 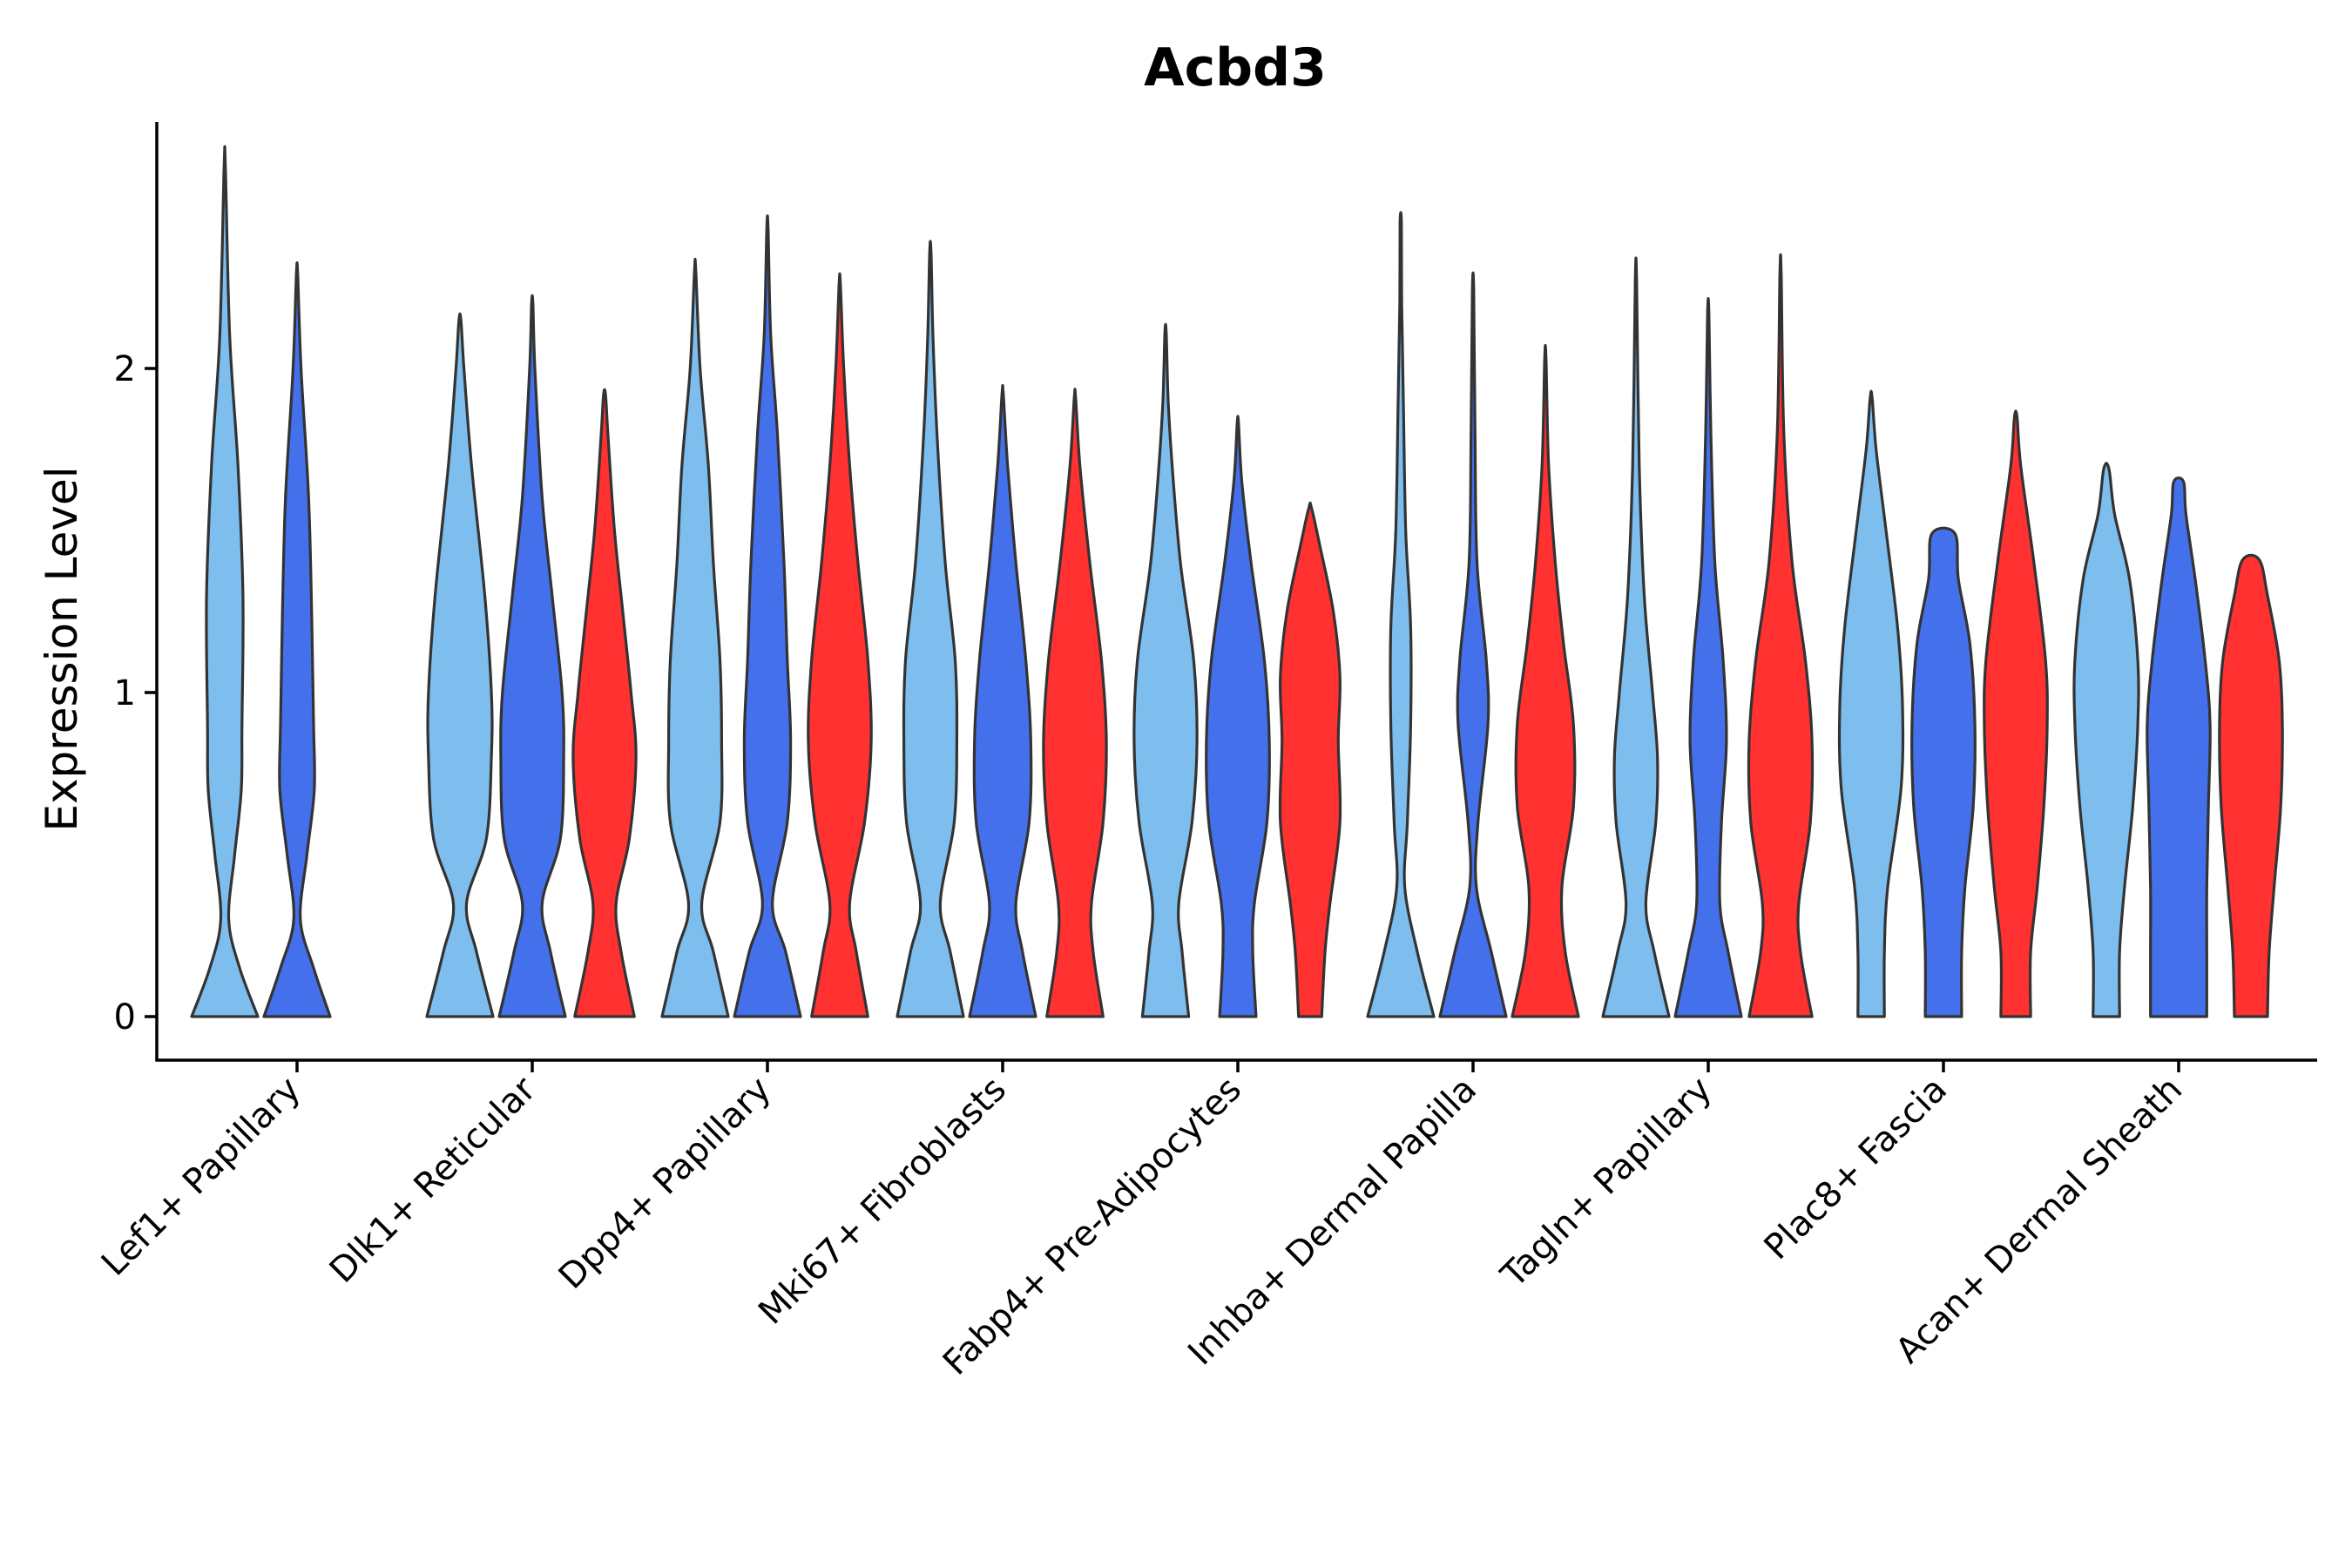 What do you see at coordinates (1781, 635) in the screenshot?
I see `violin-tagln-papillary-group3` at bounding box center [1781, 635].